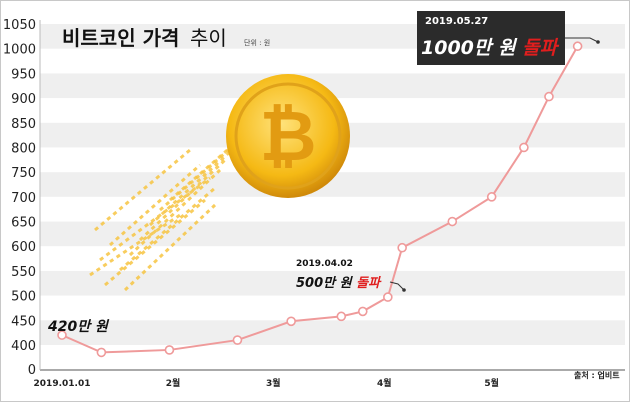 This screenshot has width=630, height=402. What do you see at coordinates (173, 383) in the screenshot?
I see `x-tick-label: 2월` at bounding box center [173, 383].